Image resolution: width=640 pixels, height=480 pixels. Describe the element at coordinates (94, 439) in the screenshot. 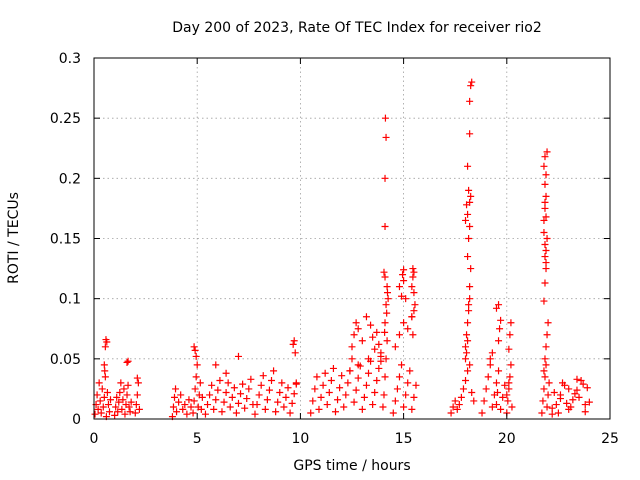

I see `x-tick-label: 0` at that location.